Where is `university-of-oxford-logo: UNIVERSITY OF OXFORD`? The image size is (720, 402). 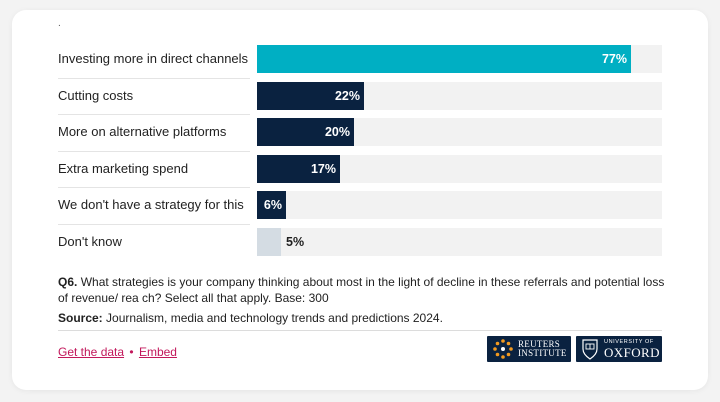
university-of-oxford-logo: UNIVERSITY OF OXFORD is located at coordinates (619, 349).